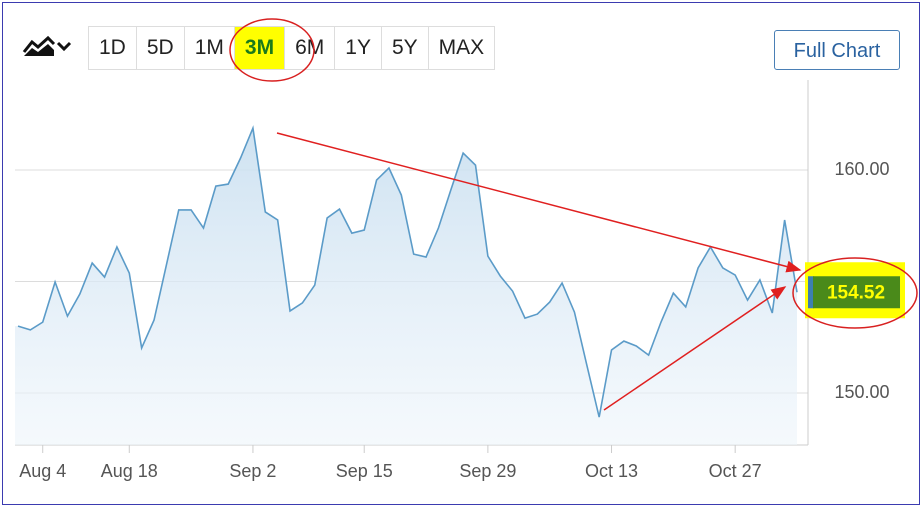  Describe the element at coordinates (310, 48) in the screenshot. I see `range-button: 6M` at that location.